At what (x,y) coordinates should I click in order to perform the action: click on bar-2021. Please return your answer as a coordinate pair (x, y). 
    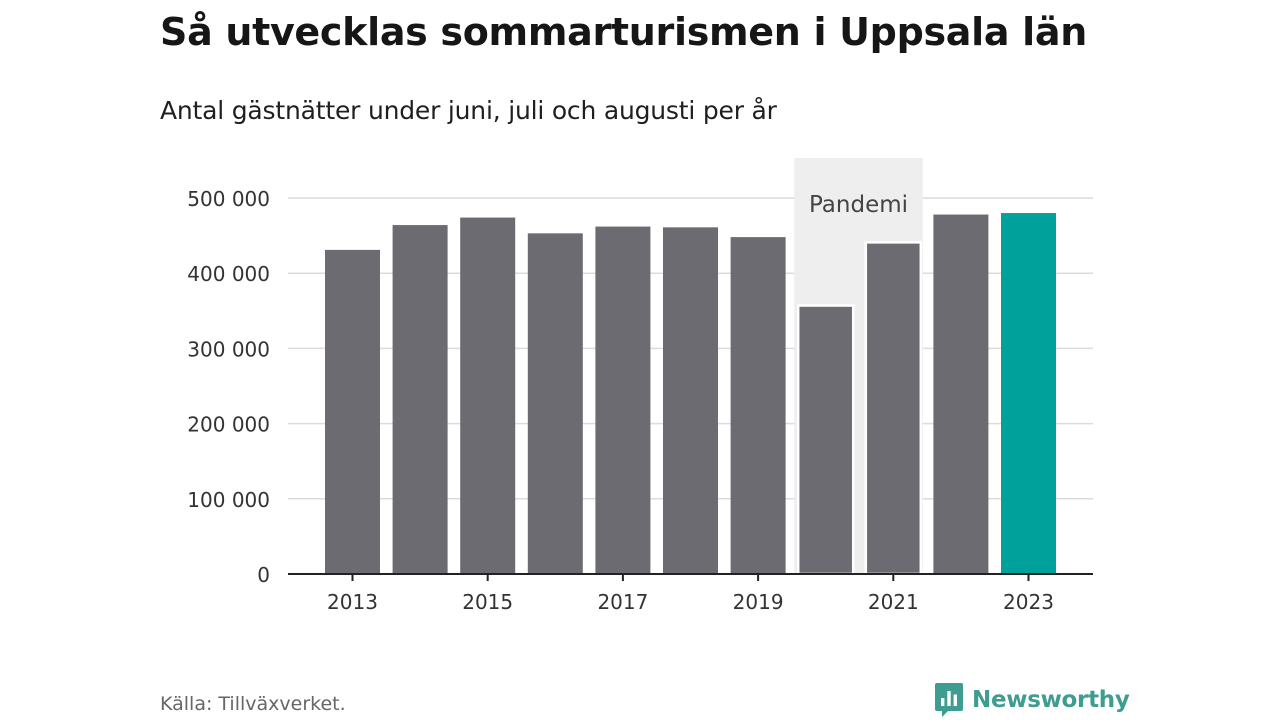
    Looking at the image, I should click on (893, 408).